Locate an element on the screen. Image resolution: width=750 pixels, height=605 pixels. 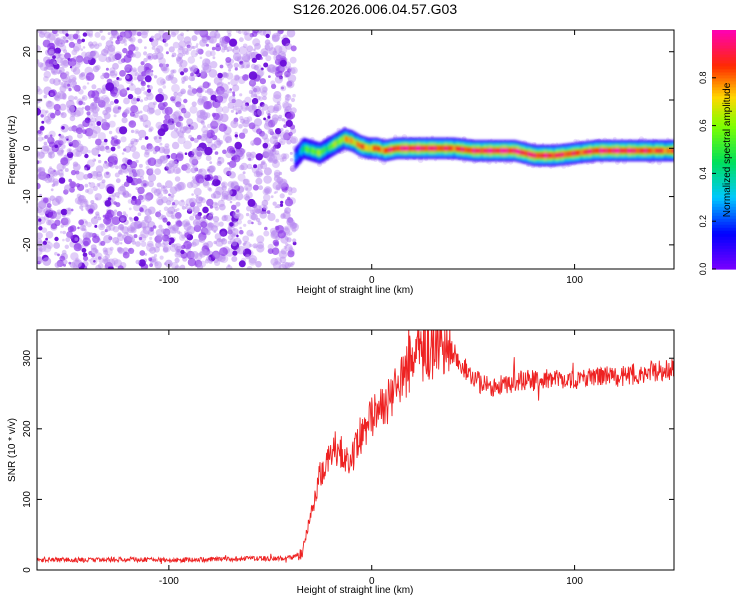
colorbar-tick-label: 0.4 is located at coordinates (703, 173).